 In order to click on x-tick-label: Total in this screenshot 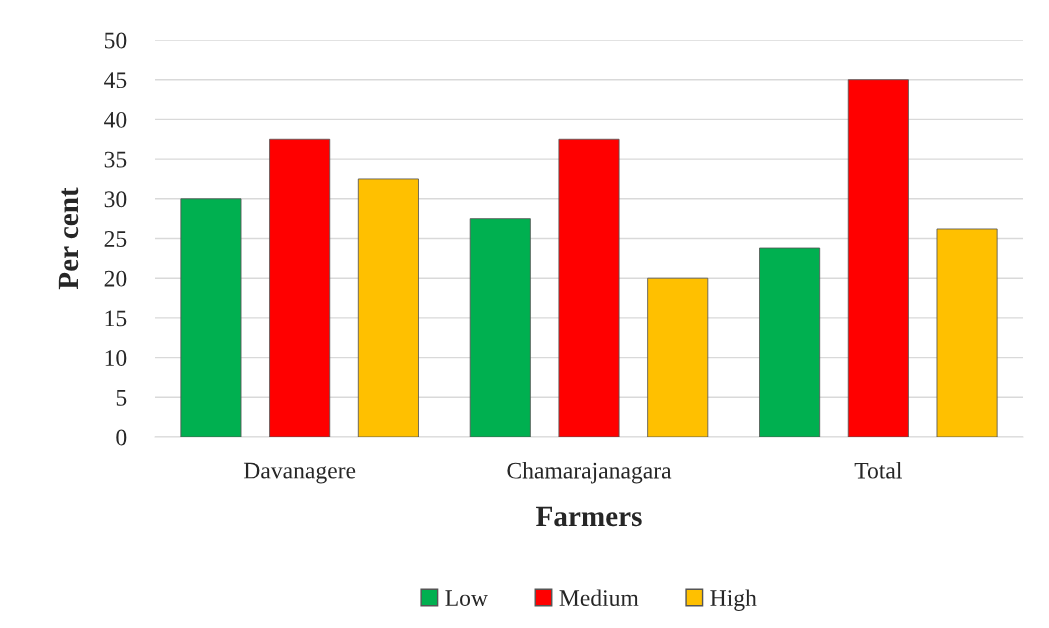, I will do `click(878, 470)`.